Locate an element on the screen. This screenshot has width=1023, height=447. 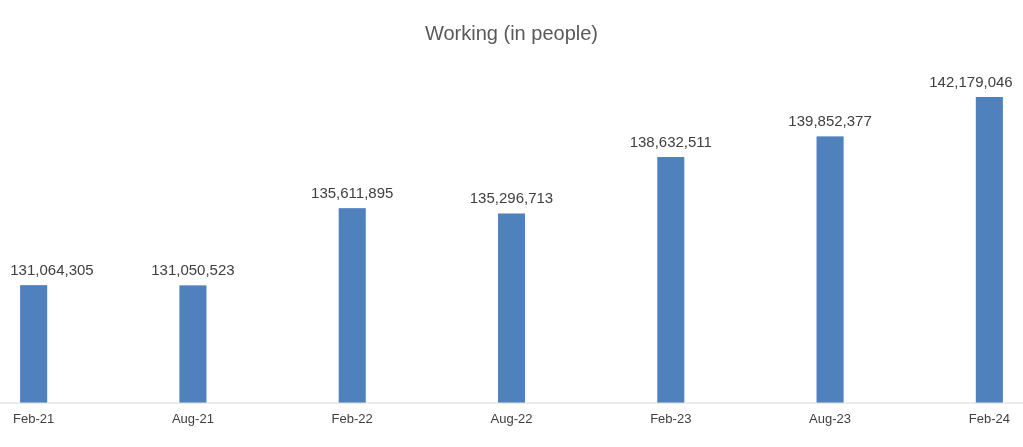
data-label: 142,179,046 is located at coordinates (971, 81).